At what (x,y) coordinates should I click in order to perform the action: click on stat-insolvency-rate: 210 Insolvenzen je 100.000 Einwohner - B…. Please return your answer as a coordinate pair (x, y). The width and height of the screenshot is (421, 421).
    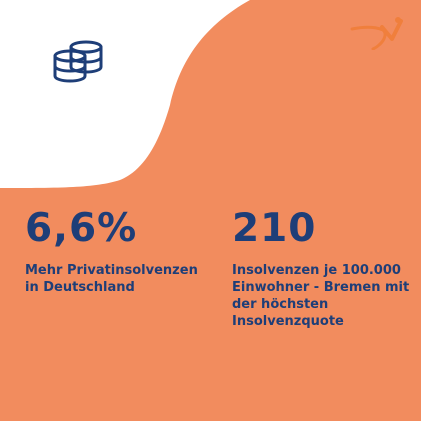
    Looking at the image, I should click on (325, 264).